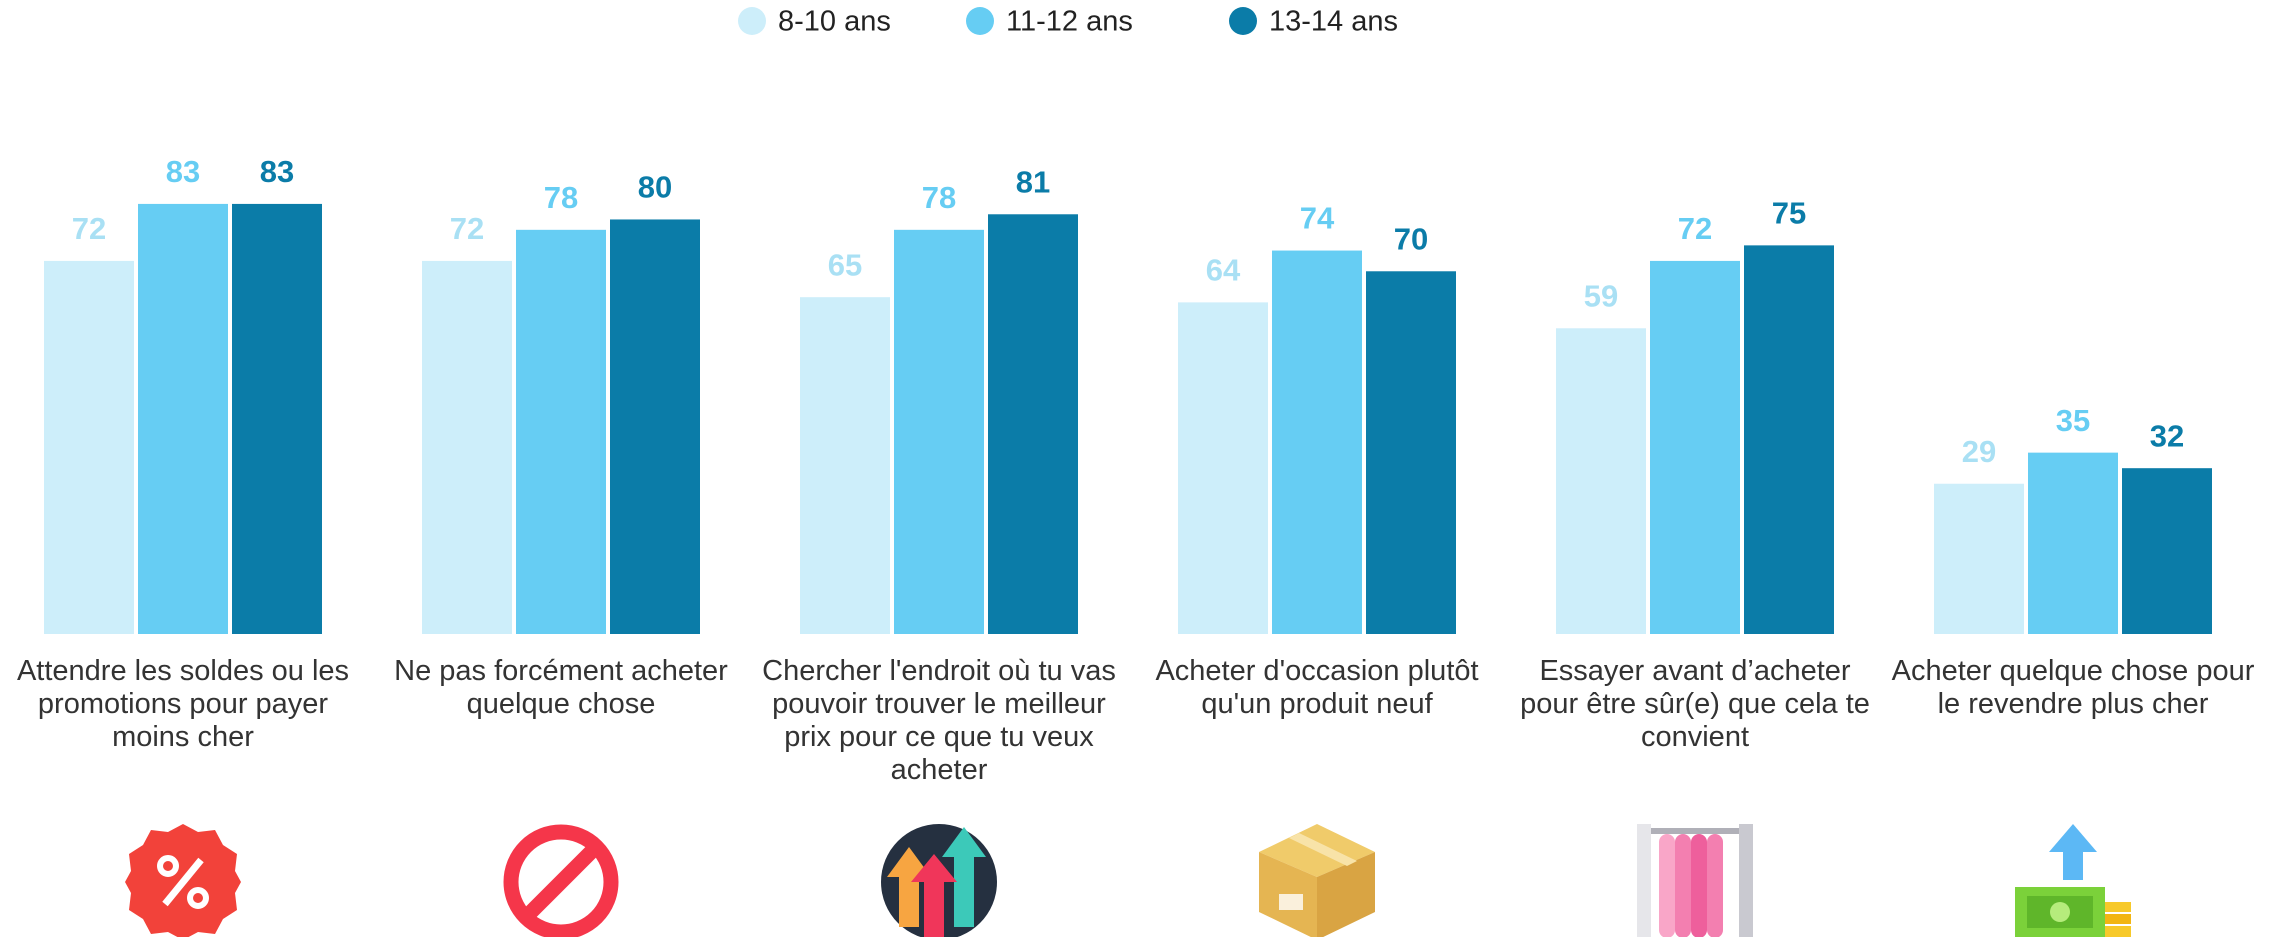  I want to click on data-label: 59, so click(1601, 295).